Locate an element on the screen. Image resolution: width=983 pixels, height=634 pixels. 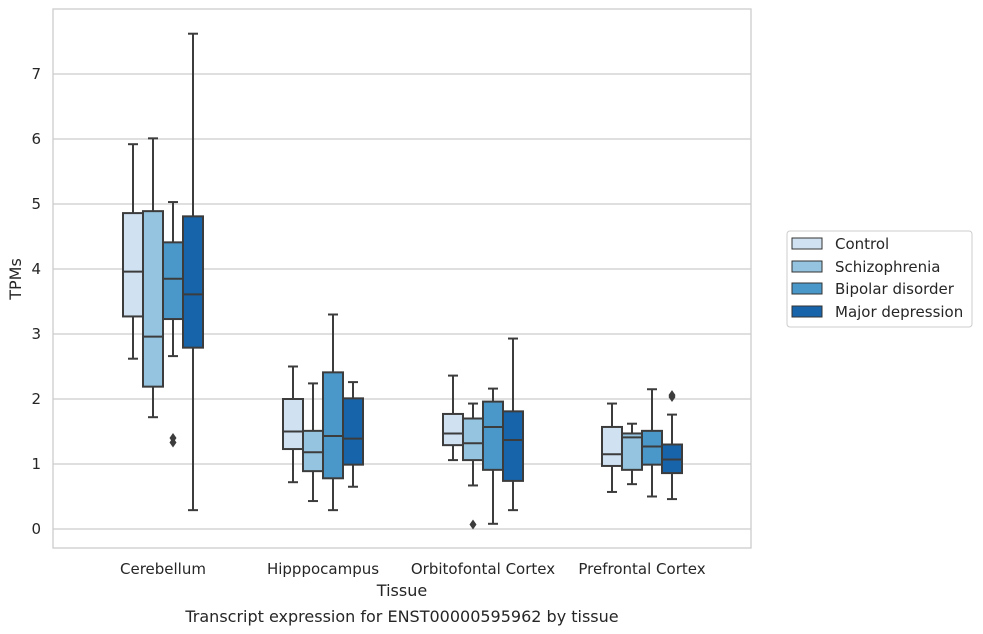
legend-frame is located at coordinates (879, 279).